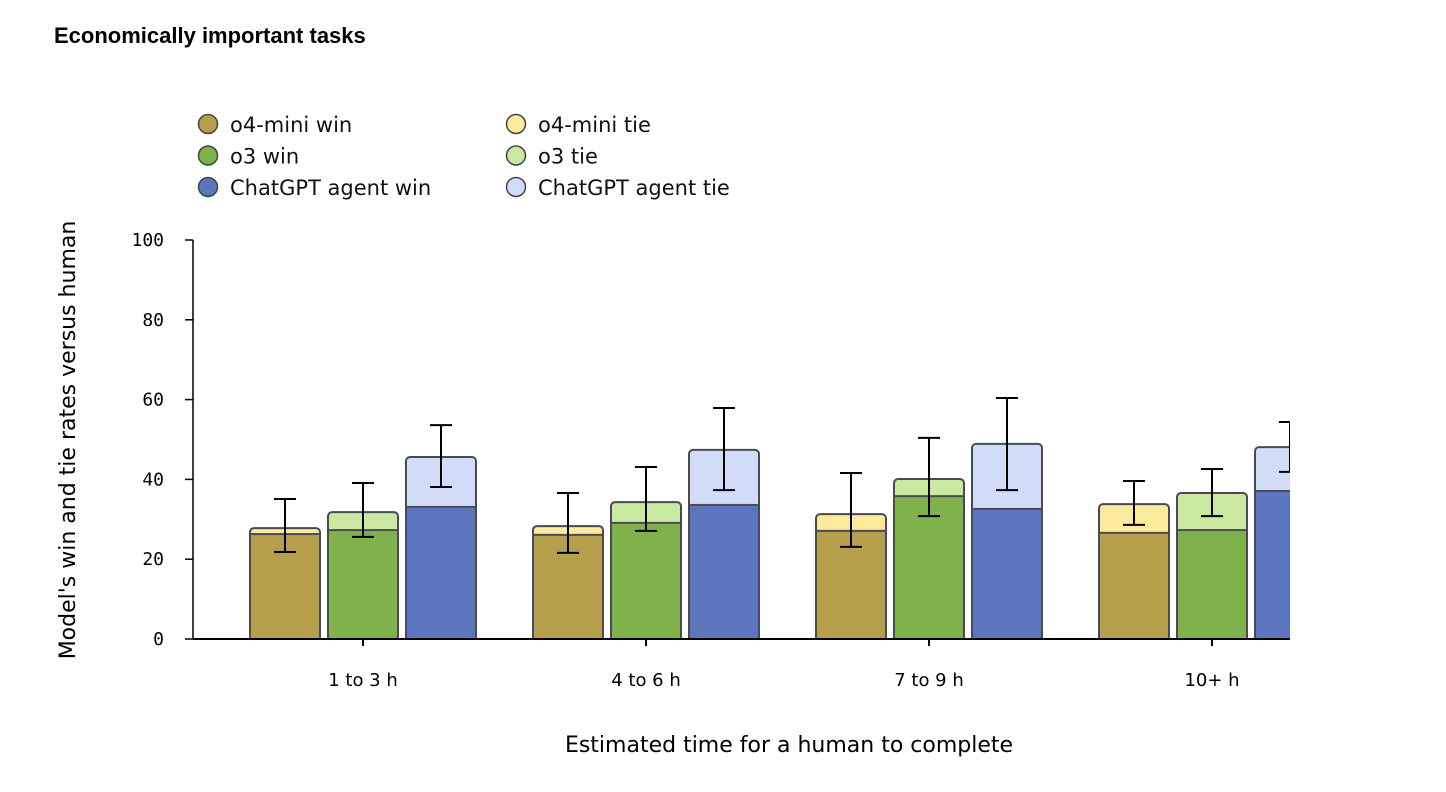 This screenshot has height=792, width=1446. I want to click on legend-label: ChatGPT agent win, so click(330, 188).